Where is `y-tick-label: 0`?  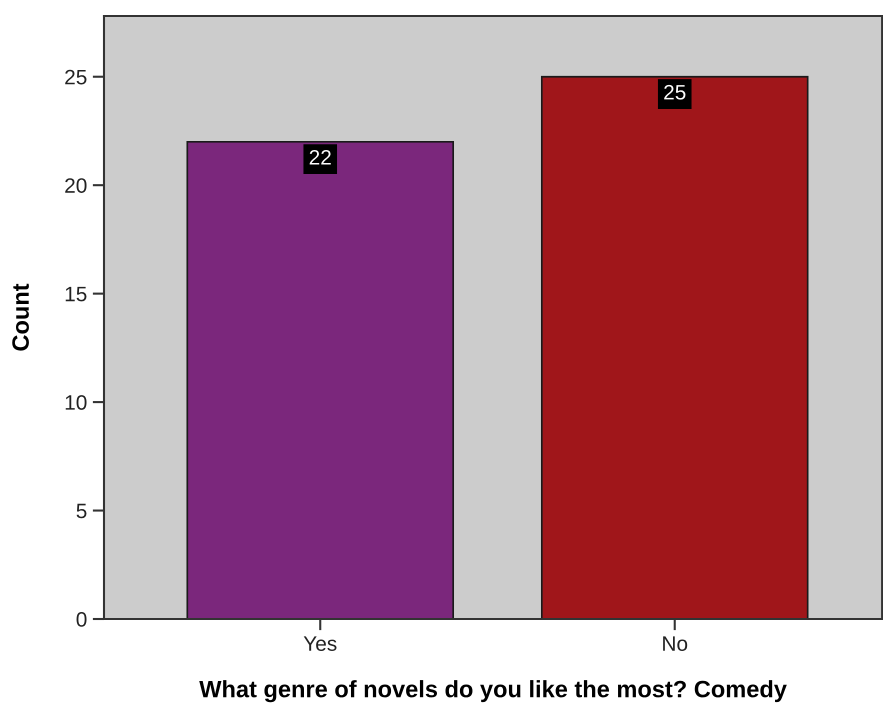 y-tick-label: 0 is located at coordinates (81, 619).